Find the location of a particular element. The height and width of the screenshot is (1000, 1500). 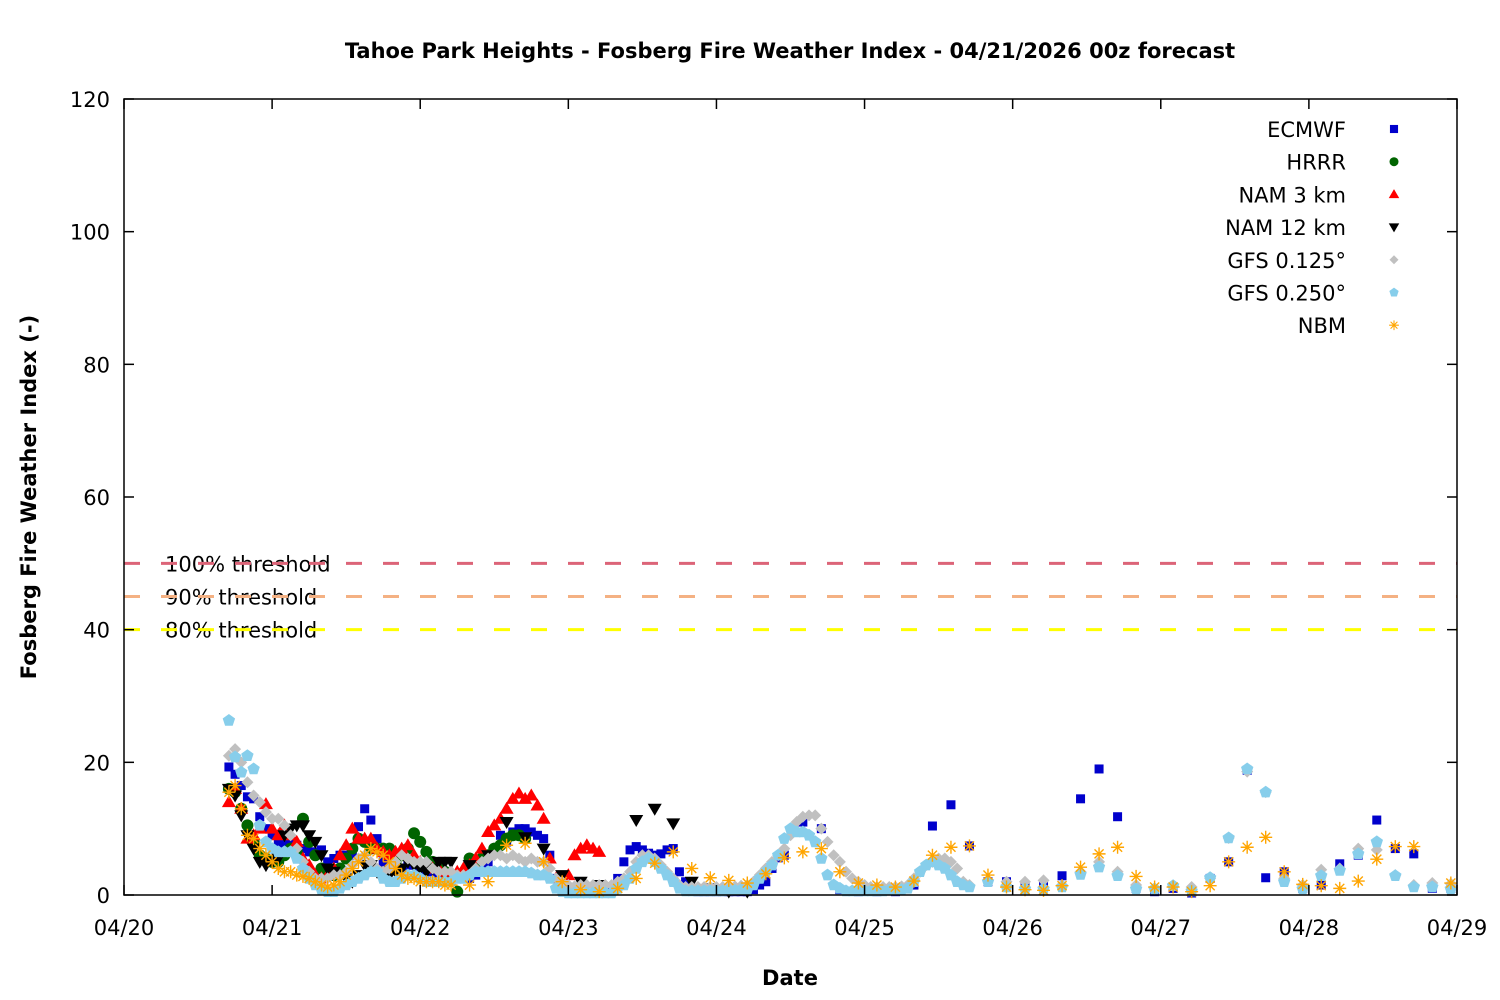

x-tick-label: 04/26 is located at coordinates (1012, 928).